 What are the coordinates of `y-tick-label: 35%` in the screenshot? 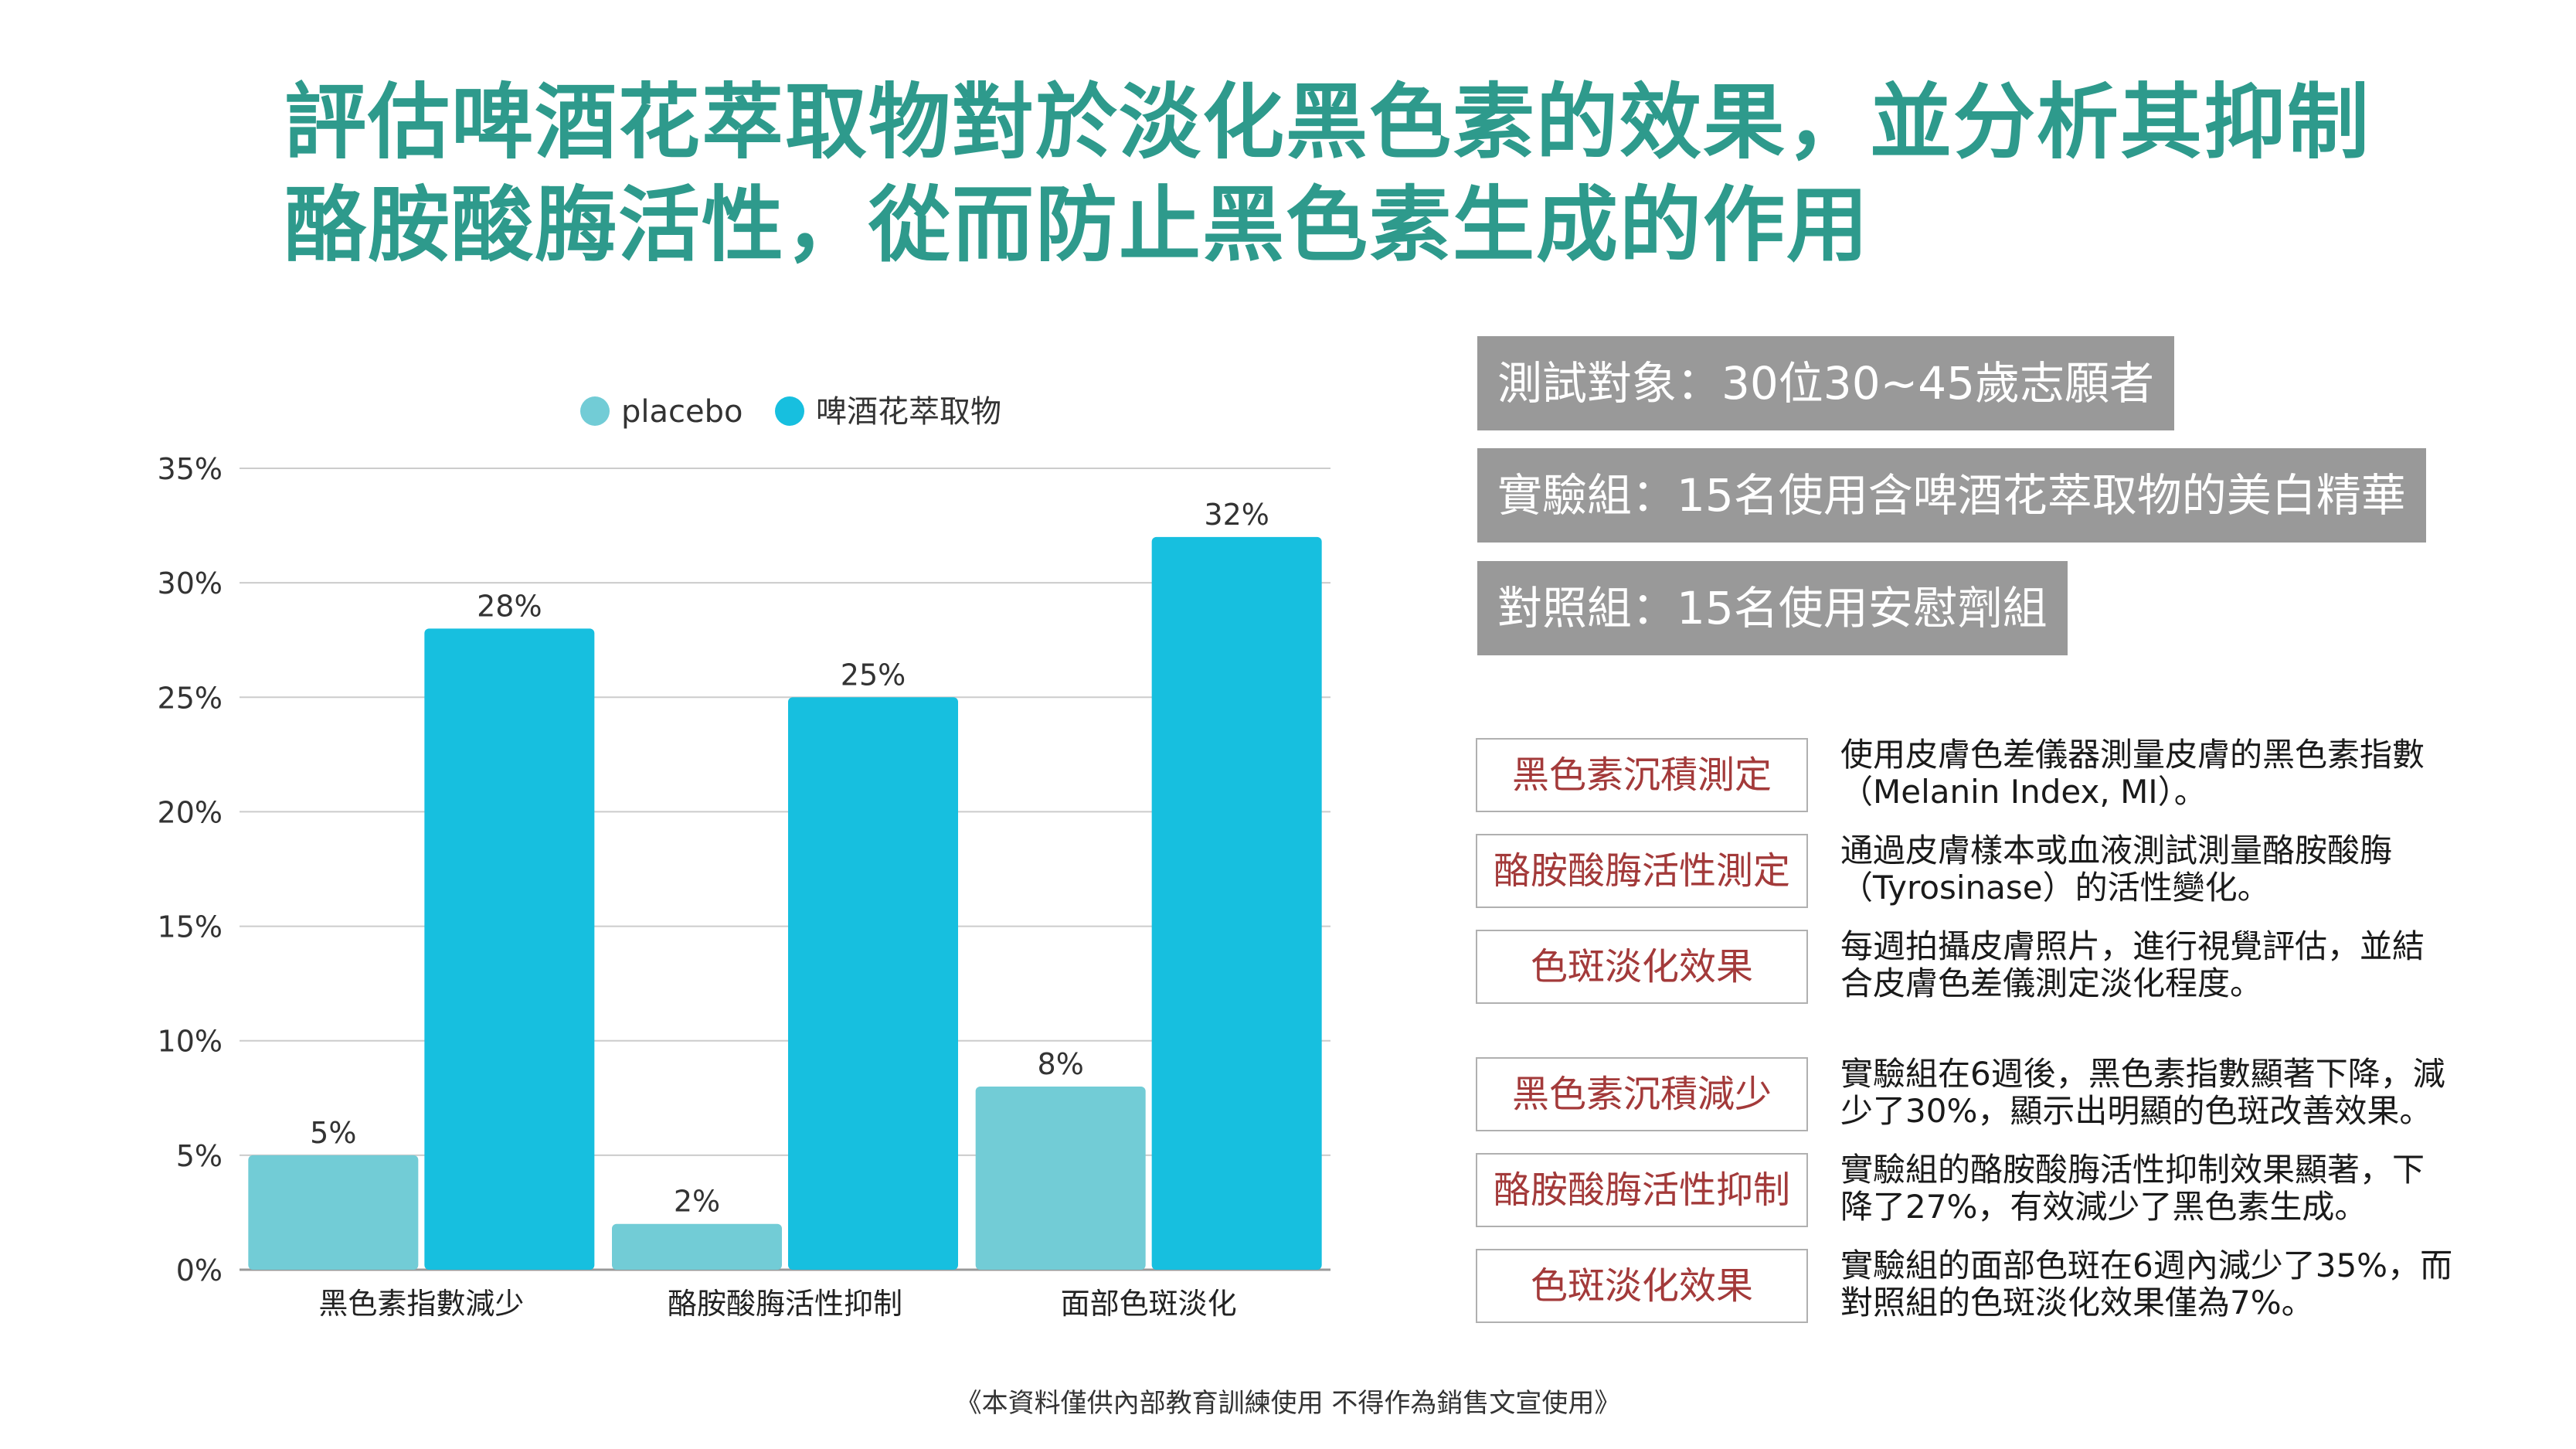 It's located at (190, 469).